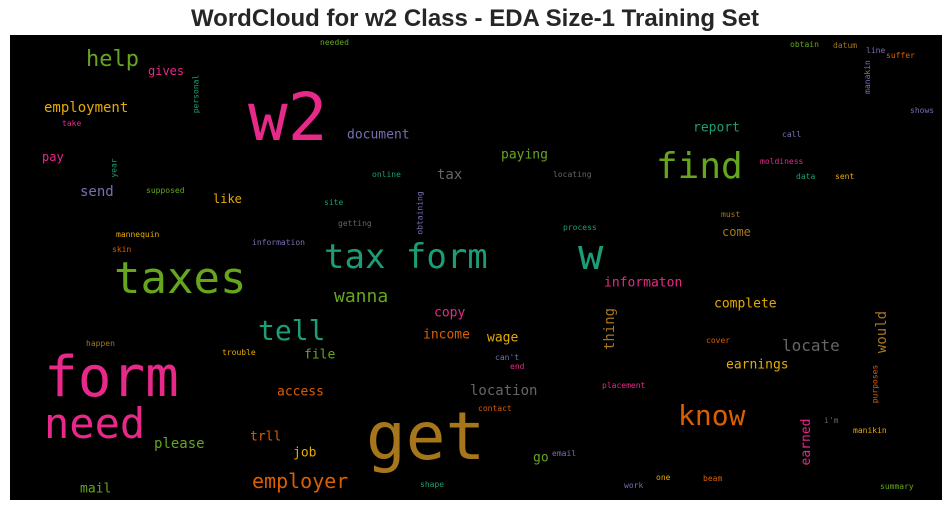 Image resolution: width=950 pixels, height=511 pixels. What do you see at coordinates (111, 377) in the screenshot?
I see `word-form: form` at bounding box center [111, 377].